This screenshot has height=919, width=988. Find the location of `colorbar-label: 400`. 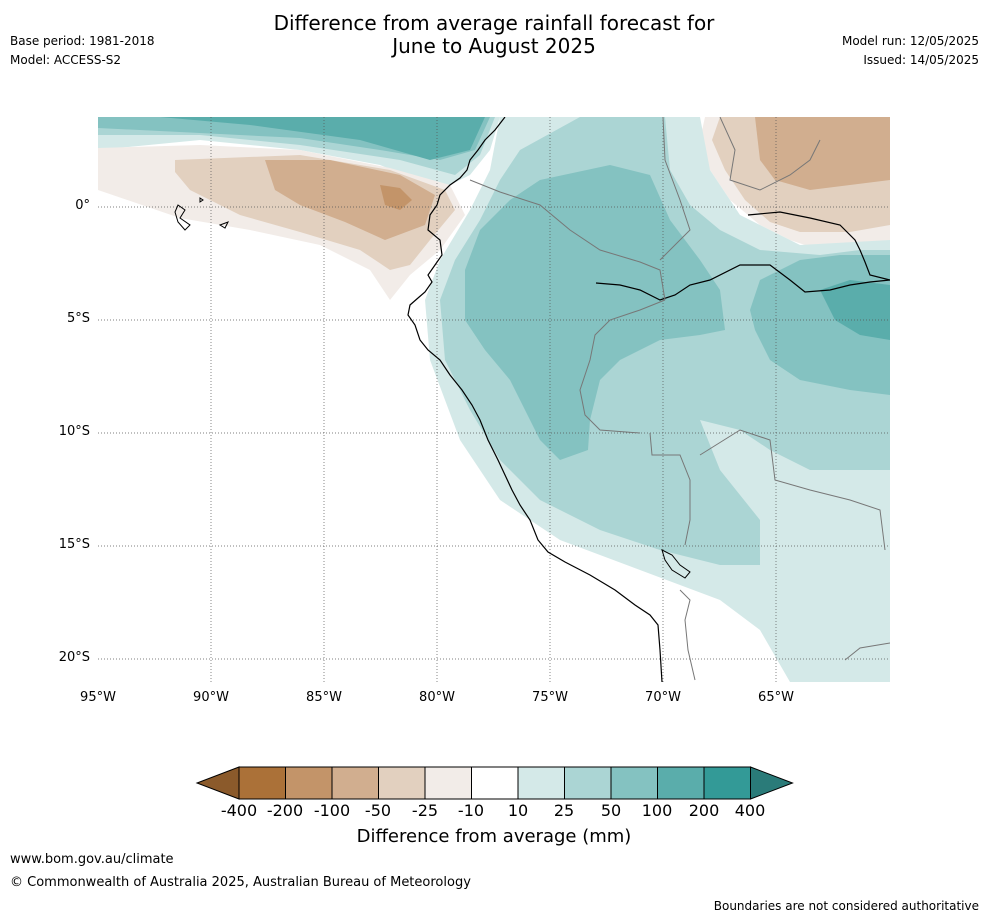

colorbar-label: 400 is located at coordinates (750, 810).